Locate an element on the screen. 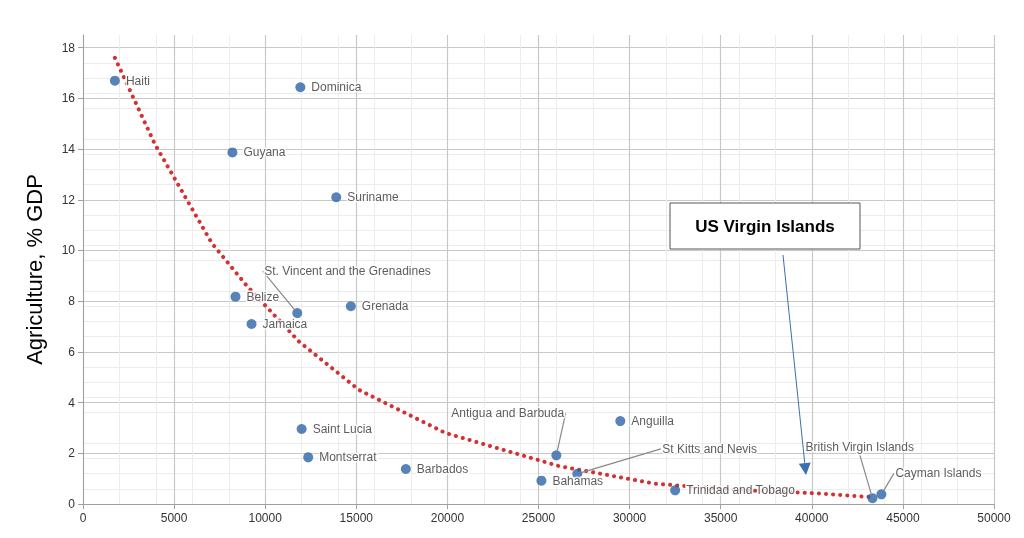 The image size is (1024, 538). data-label: Montserrat is located at coordinates (348, 457).